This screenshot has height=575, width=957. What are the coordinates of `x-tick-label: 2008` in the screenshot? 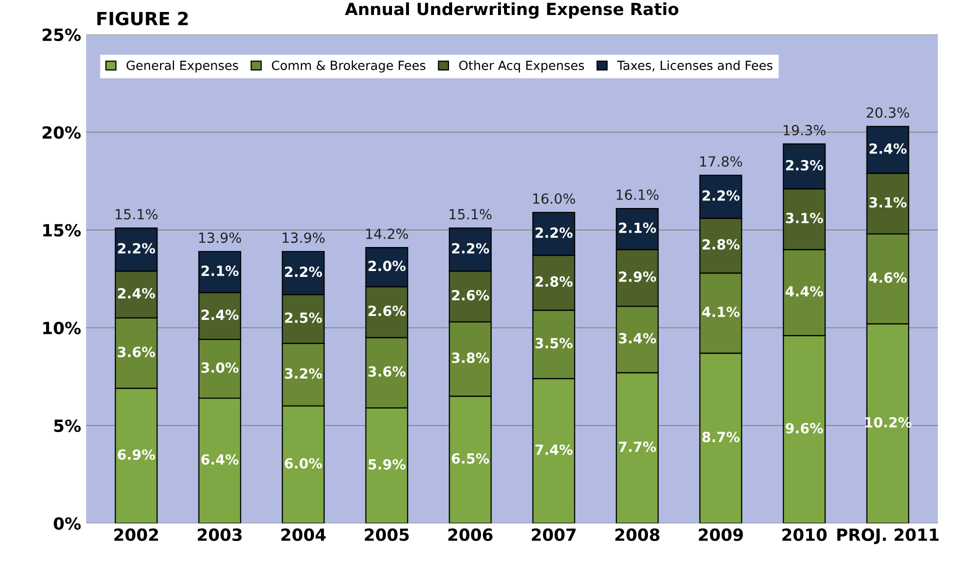 It's located at (637, 535).